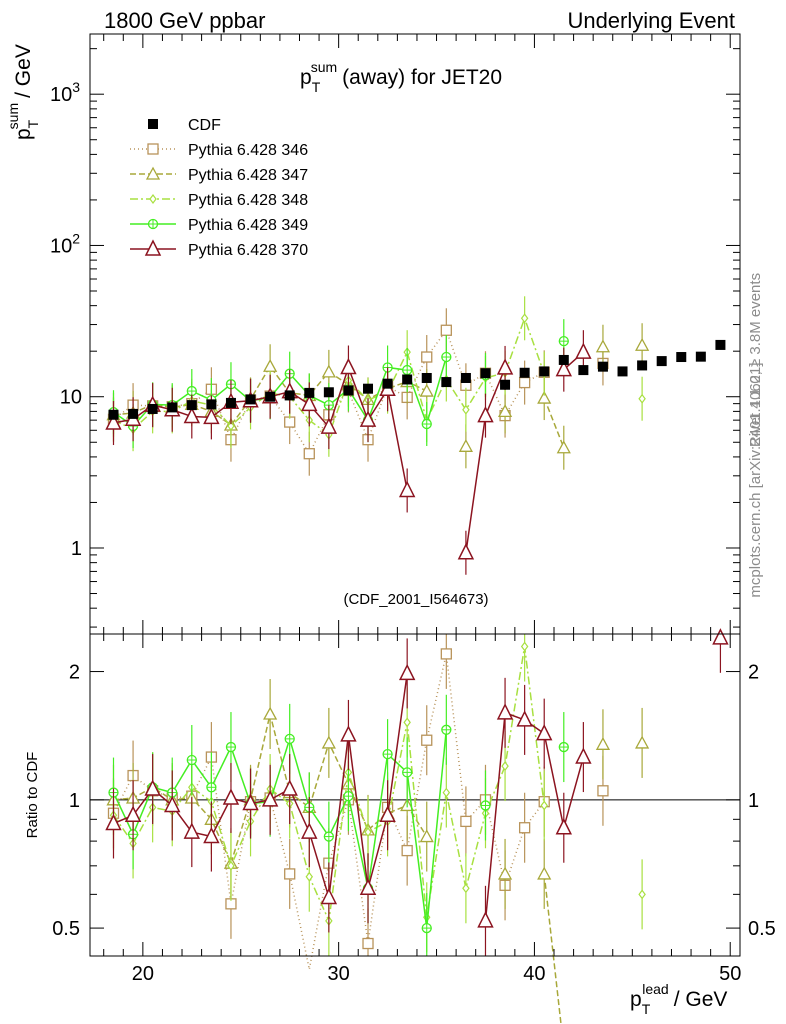 The image size is (786, 1024). Describe the element at coordinates (415, 599) in the screenshot. I see `watermark: (CDF_2001_I564673)` at that location.